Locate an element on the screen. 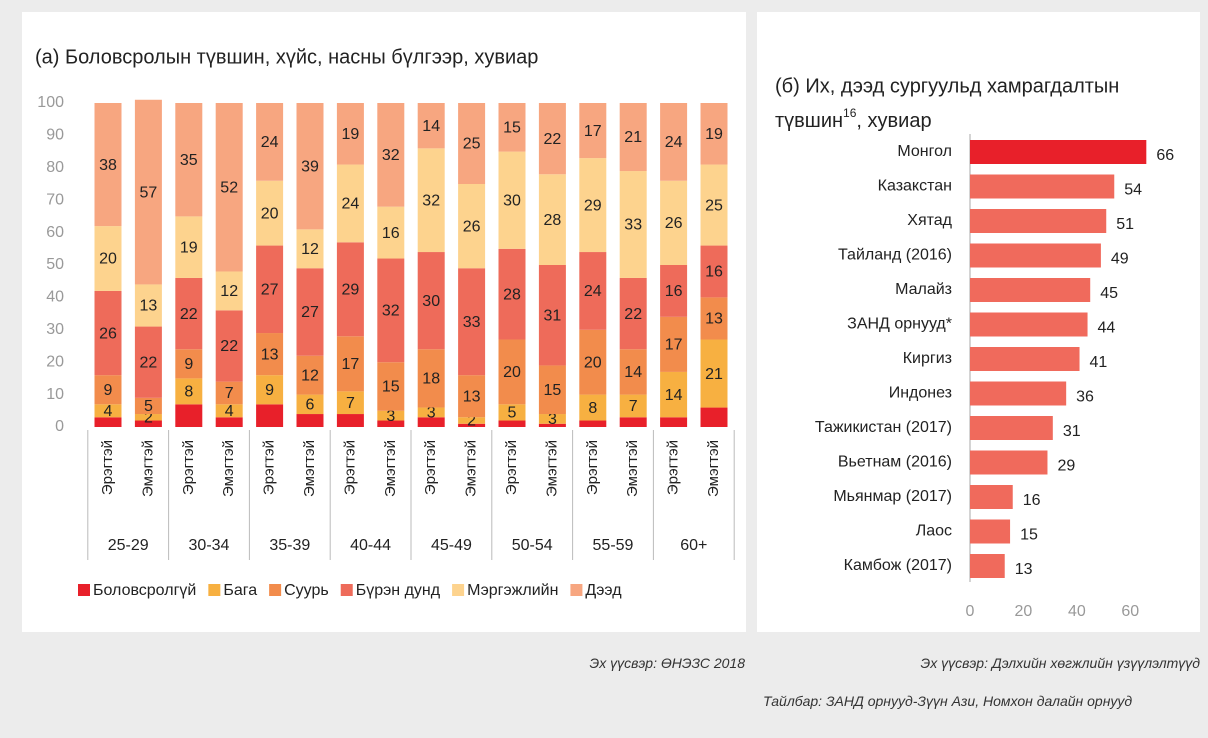  group-label: 55-59 is located at coordinates (613, 545).